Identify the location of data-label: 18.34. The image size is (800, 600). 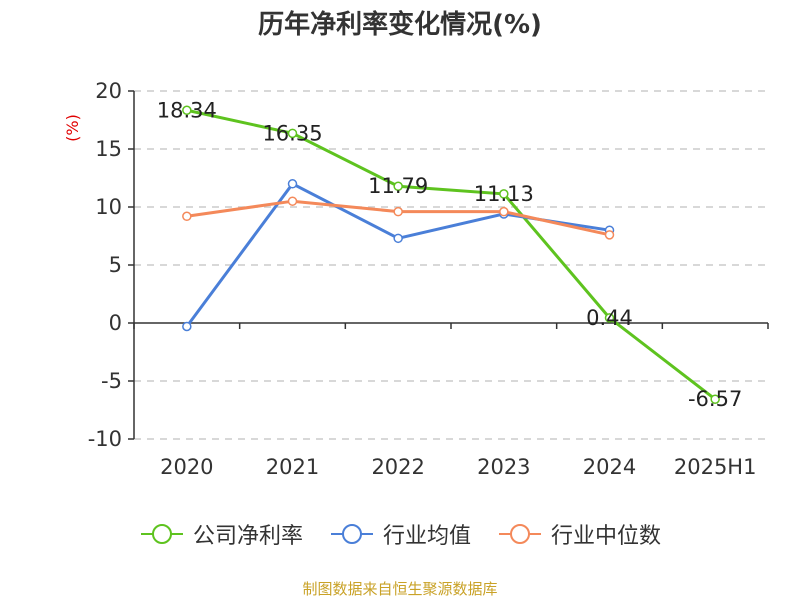
(187, 110).